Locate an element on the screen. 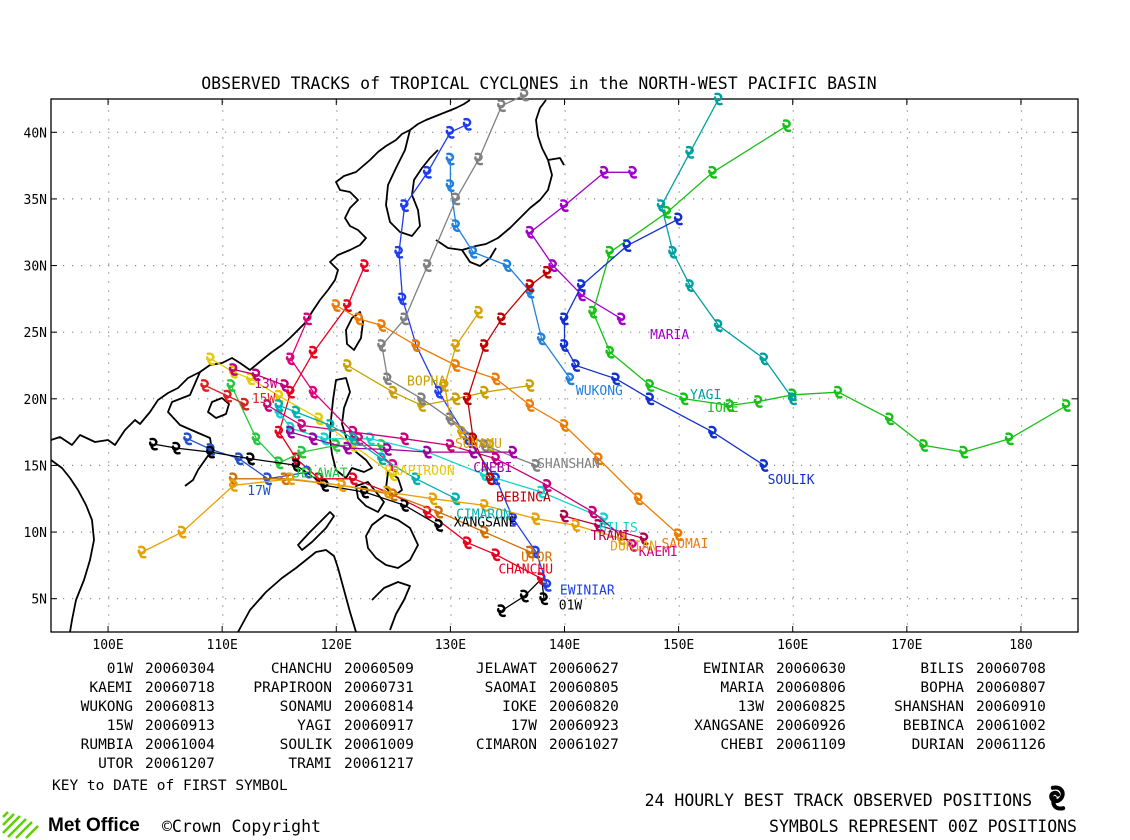 This screenshot has width=1130, height=840. track-saomai is located at coordinates (507, 420).